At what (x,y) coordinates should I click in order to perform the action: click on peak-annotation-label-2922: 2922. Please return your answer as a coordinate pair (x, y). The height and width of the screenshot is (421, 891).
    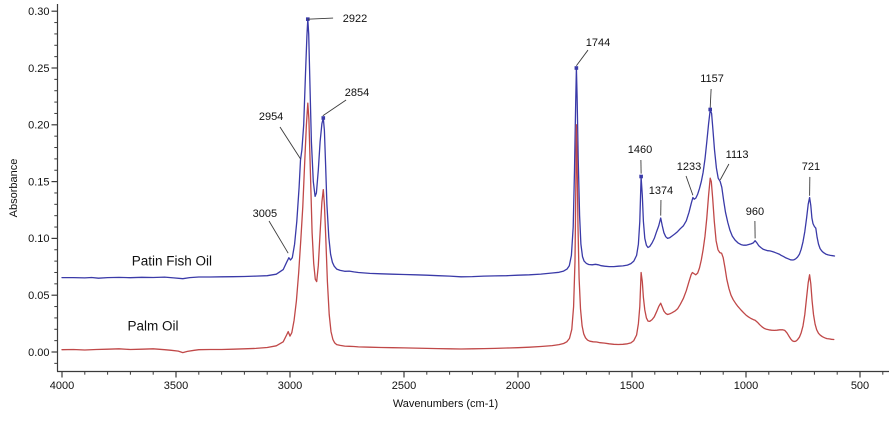
    Looking at the image, I should click on (355, 19).